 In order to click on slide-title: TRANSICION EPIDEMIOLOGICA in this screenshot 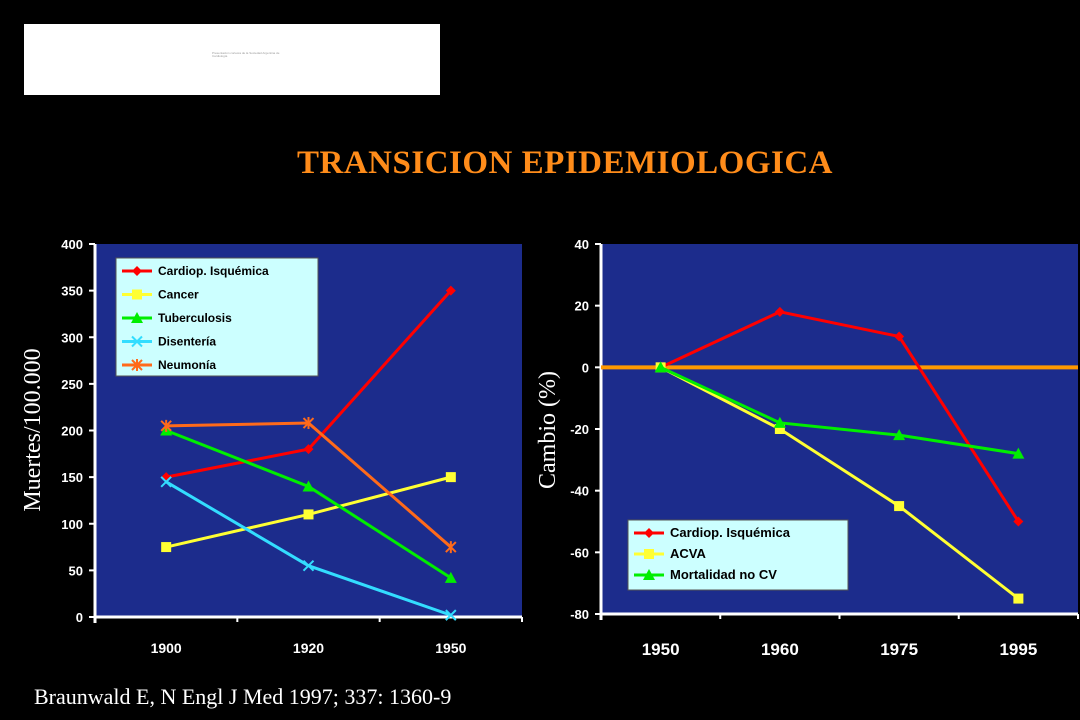, I will do `click(565, 163)`.